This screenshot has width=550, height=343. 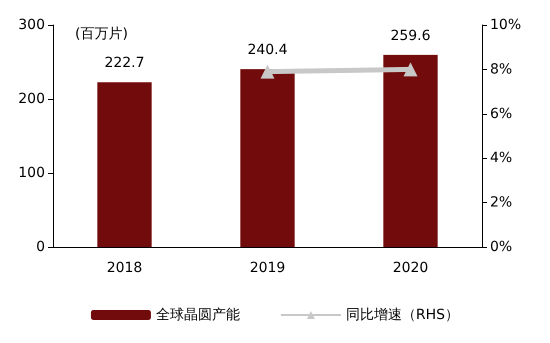 I want to click on y-axis-title: (百万片), so click(x=101, y=34).